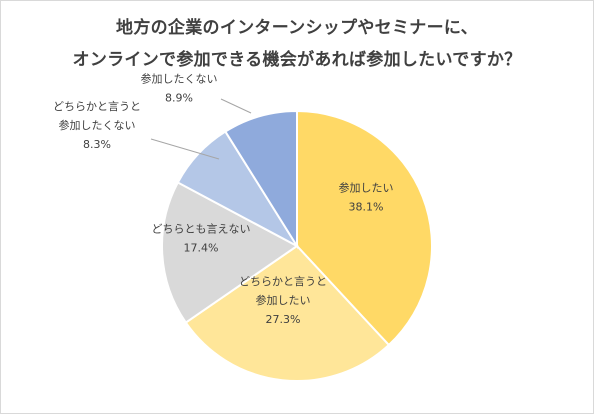  Describe the element at coordinates (201, 239) in the screenshot. I see `slice-label-3: どちらとも言えない 17.4%` at that location.